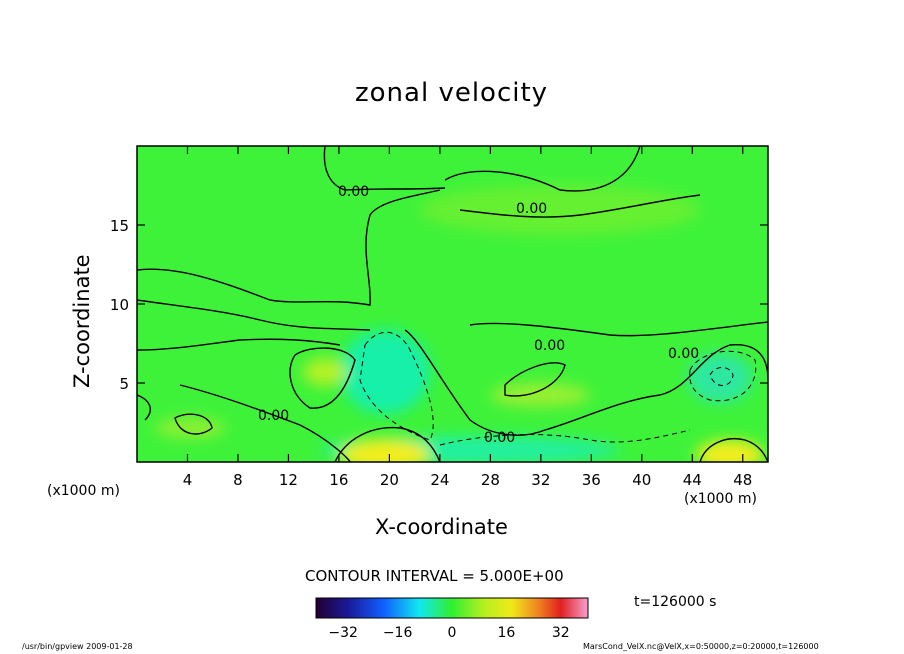  I want to click on contour-zero-upper-left, so click(289, 247).